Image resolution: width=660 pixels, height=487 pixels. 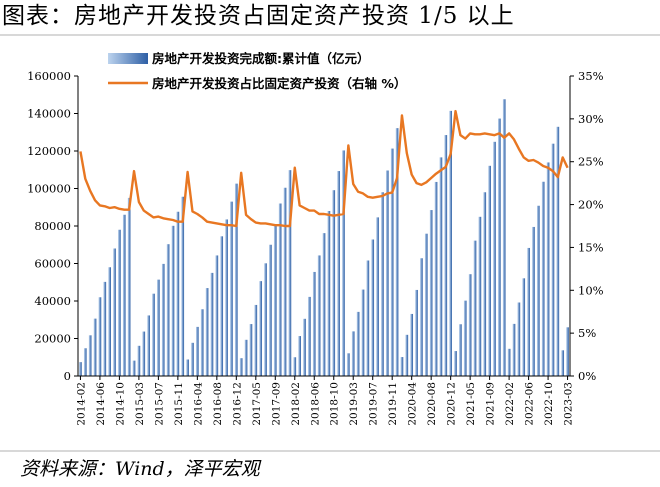 I want to click on left-axis-tick-label: 100000, so click(x=49, y=189).